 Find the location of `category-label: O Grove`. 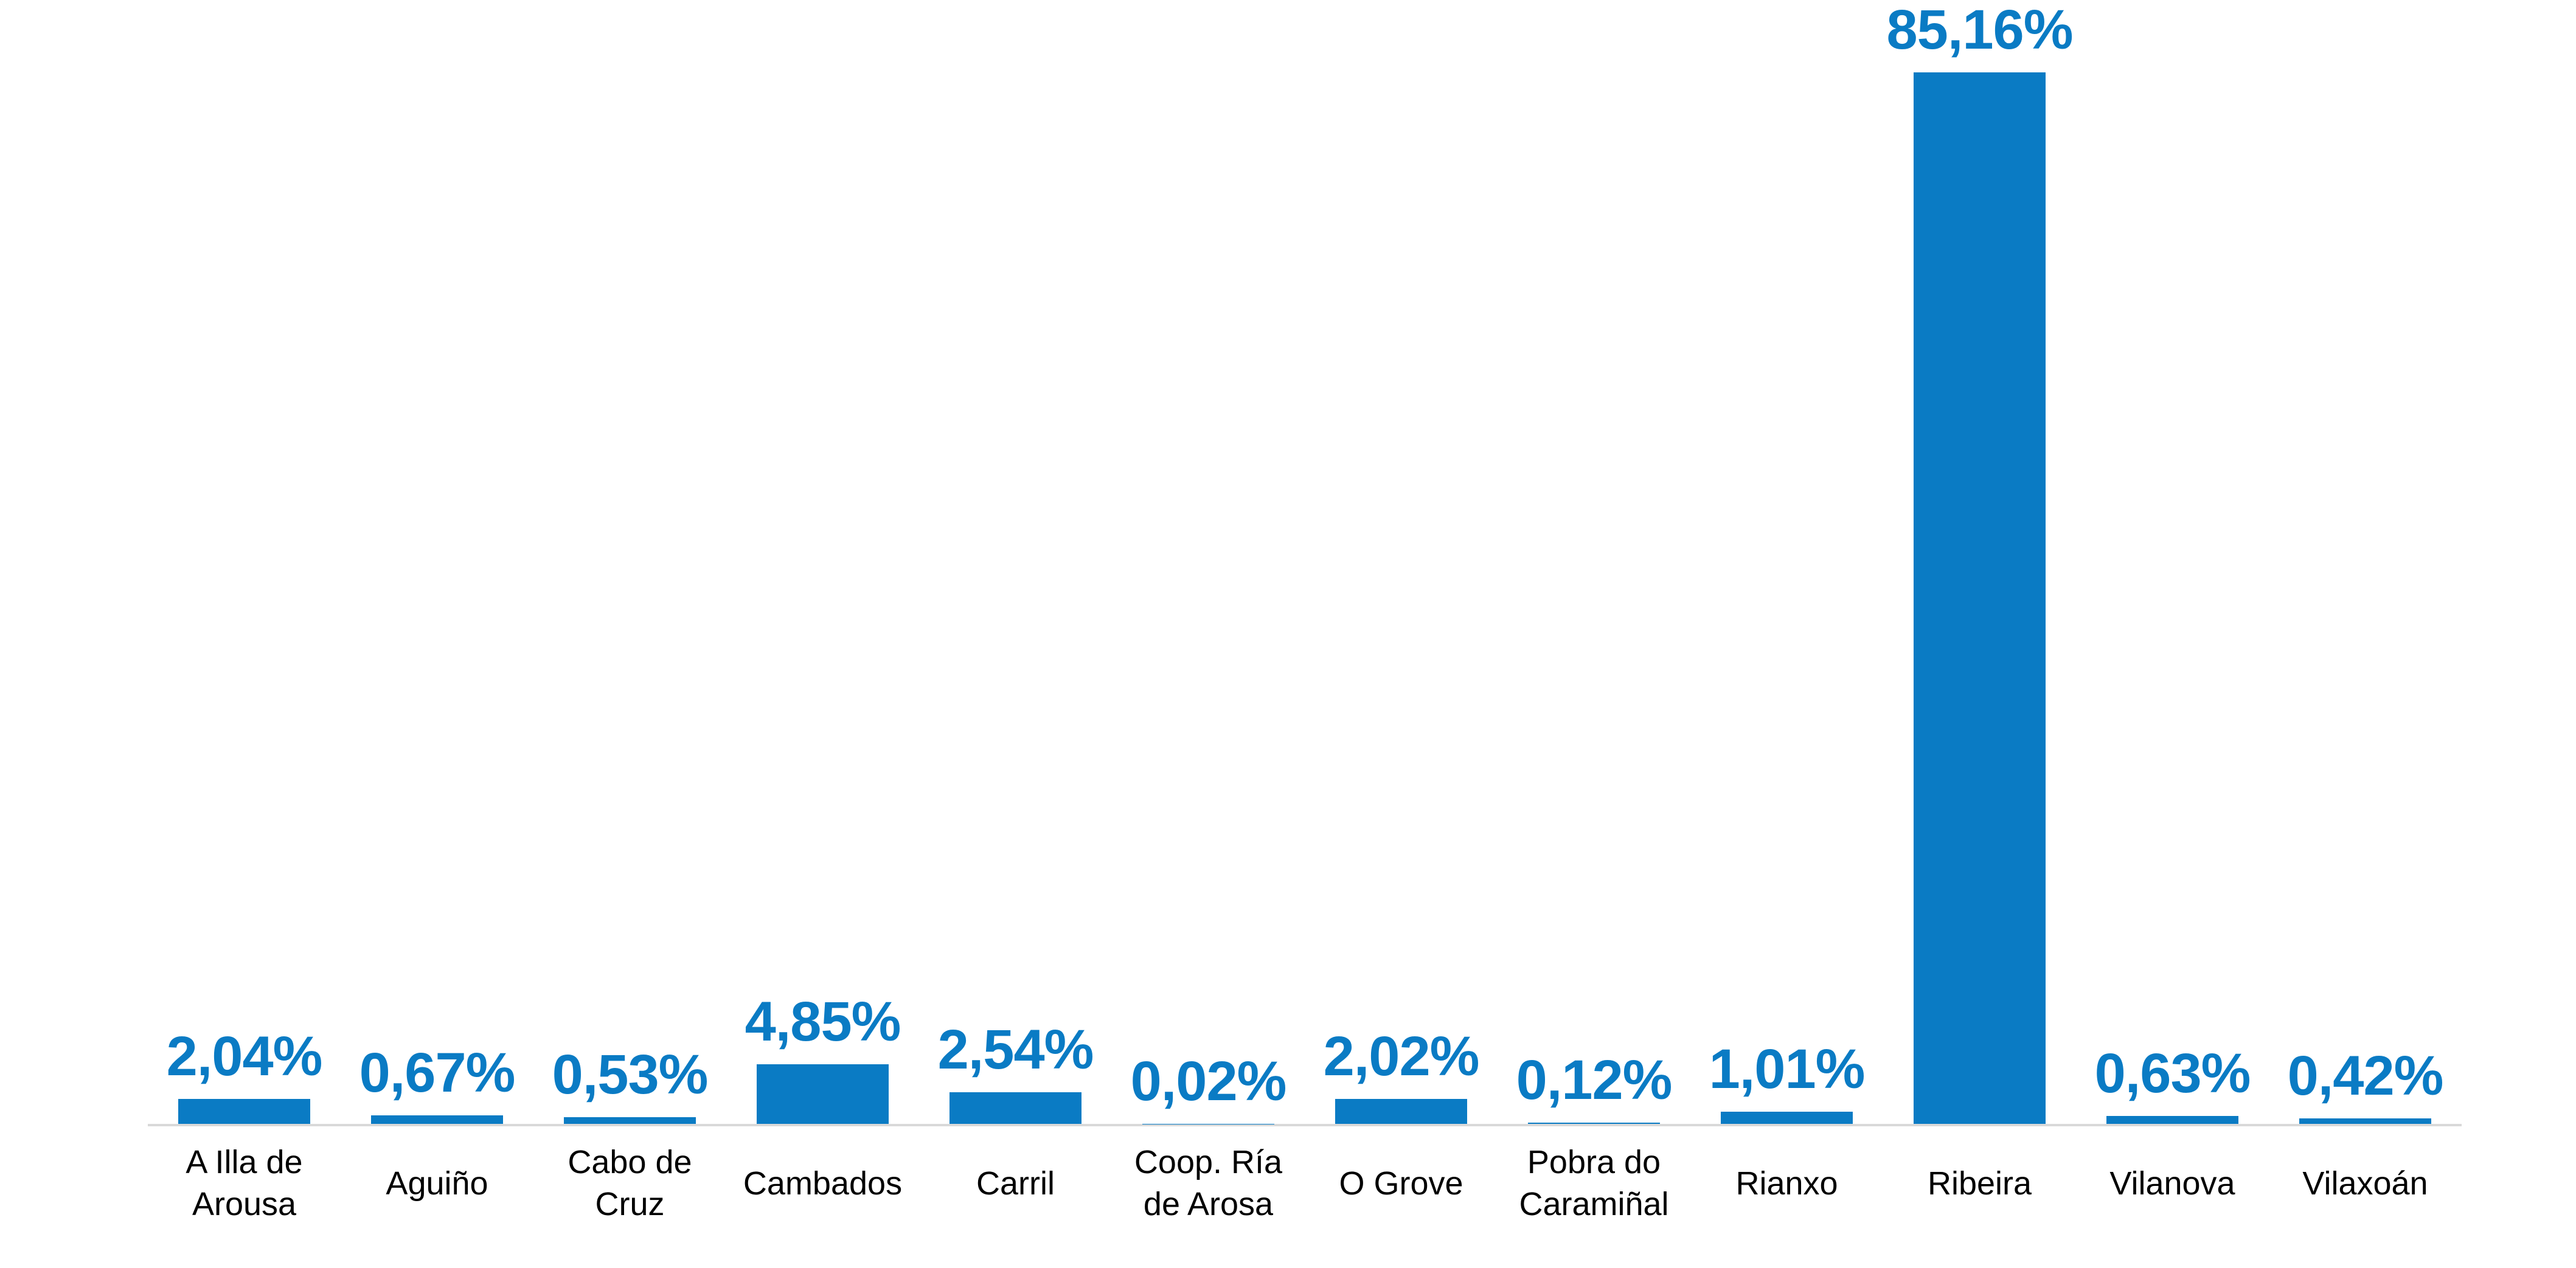

category-label: O Grove is located at coordinates (1401, 1183).